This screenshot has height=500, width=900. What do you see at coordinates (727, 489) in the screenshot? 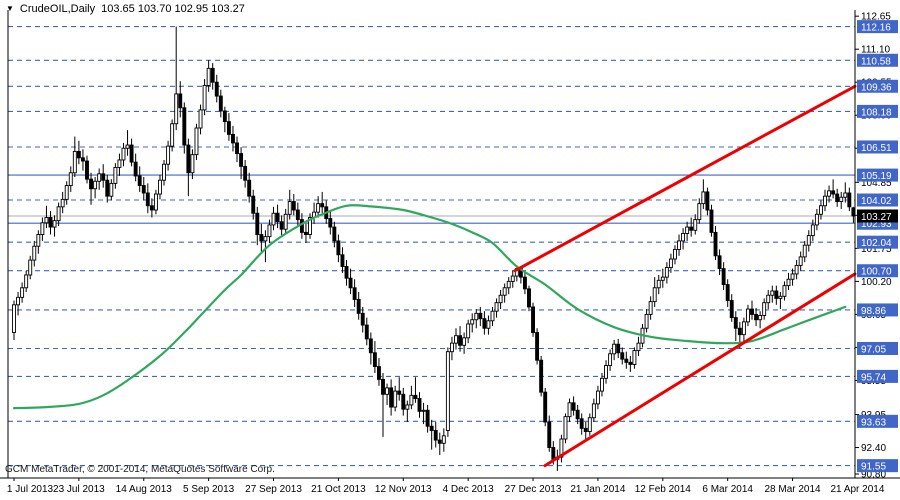
I see `svg-text: 6 Mar 2014` at bounding box center [727, 489].